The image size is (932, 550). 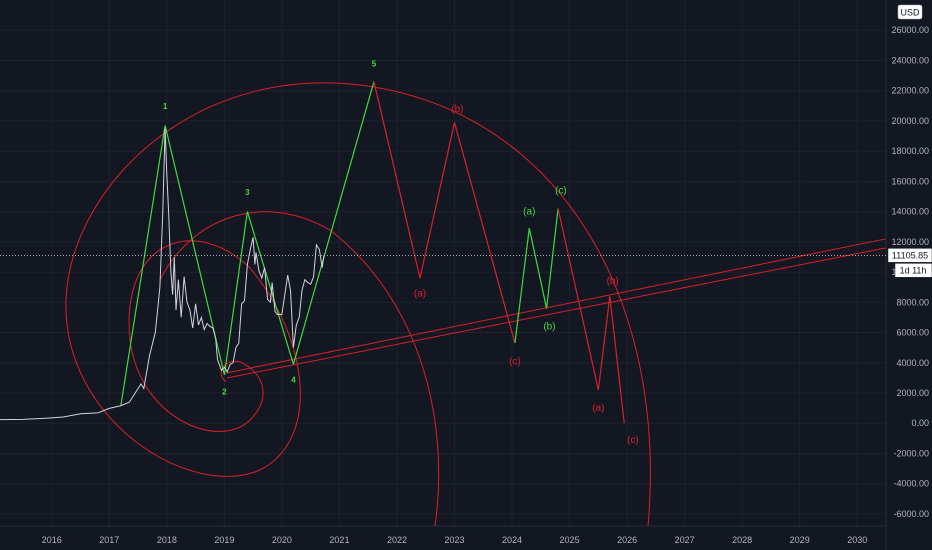 I want to click on wave-label: 2, so click(x=224, y=392).